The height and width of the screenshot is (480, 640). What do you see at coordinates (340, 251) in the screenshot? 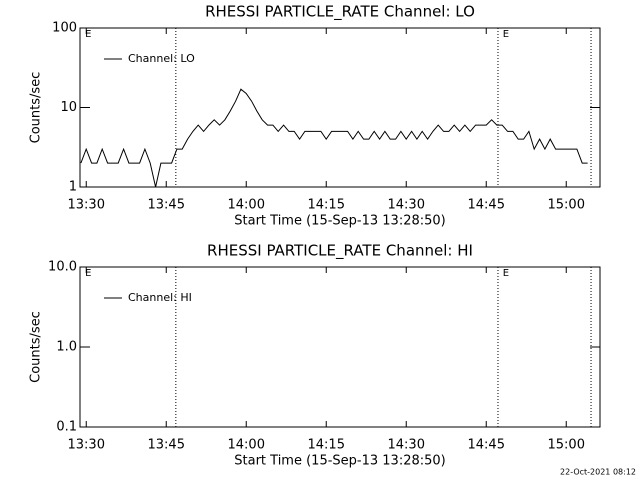
I see `chart-title: RHESSI PARTICLE_RATE Channel: HI` at bounding box center [340, 251].